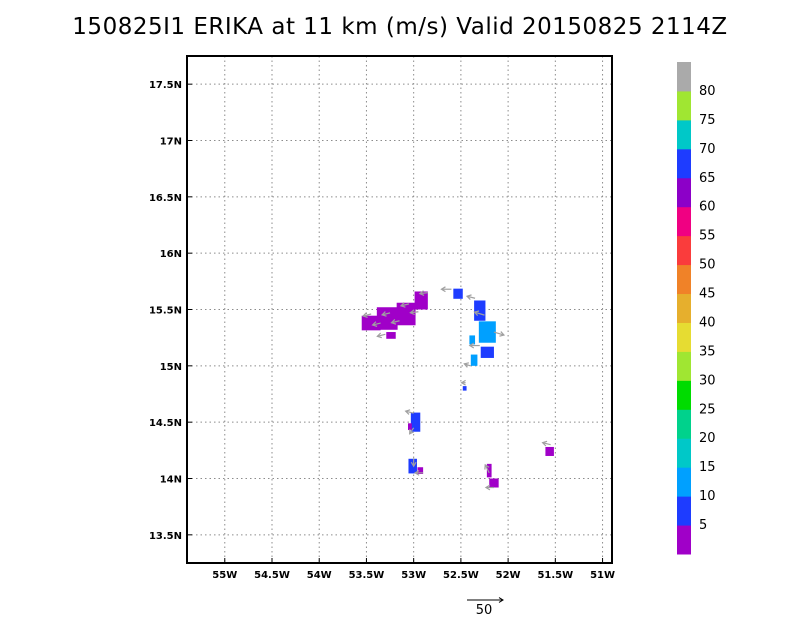 This screenshot has width=800, height=618. What do you see at coordinates (413, 569) in the screenshot?
I see `x-axis-ticks: 55W 54.5W 54W 53.5W 53W 52.5W 52W 51.5W 51W` at bounding box center [413, 569].